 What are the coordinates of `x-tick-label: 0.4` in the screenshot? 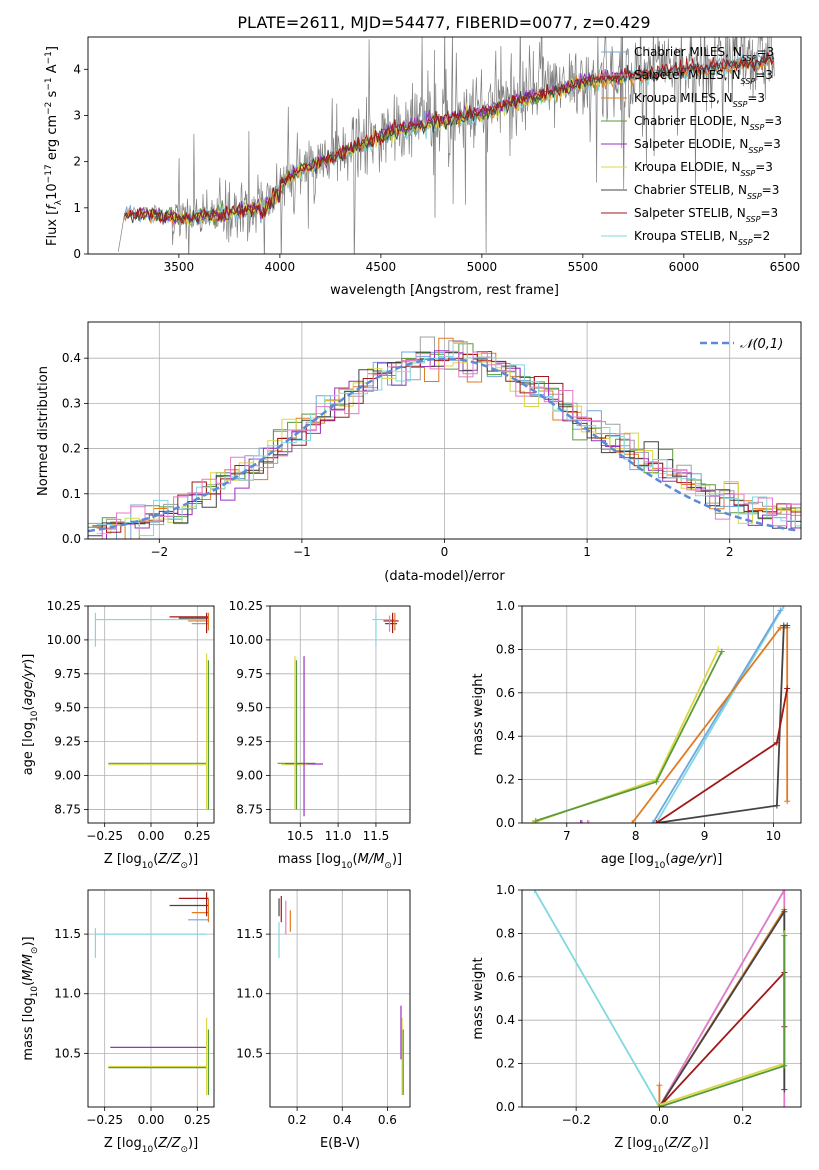 It's located at (342, 1120).